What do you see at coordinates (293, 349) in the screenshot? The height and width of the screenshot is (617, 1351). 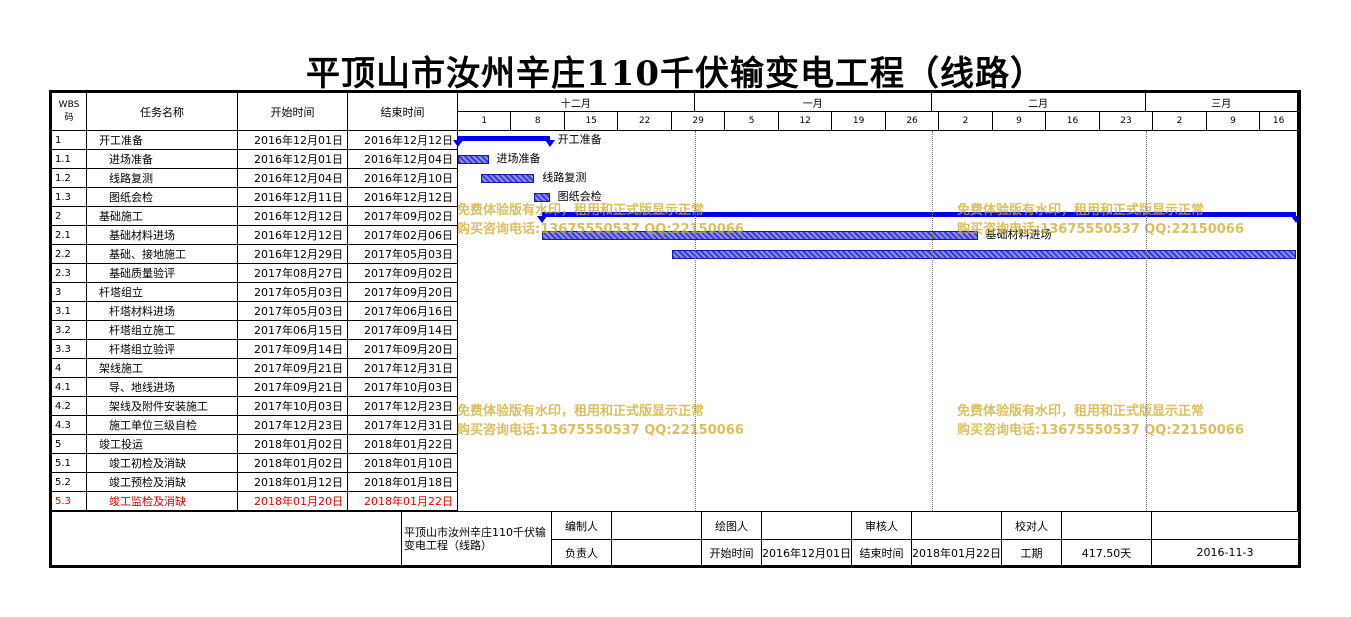 I see `task-start: 2017年09月14日` at bounding box center [293, 349].